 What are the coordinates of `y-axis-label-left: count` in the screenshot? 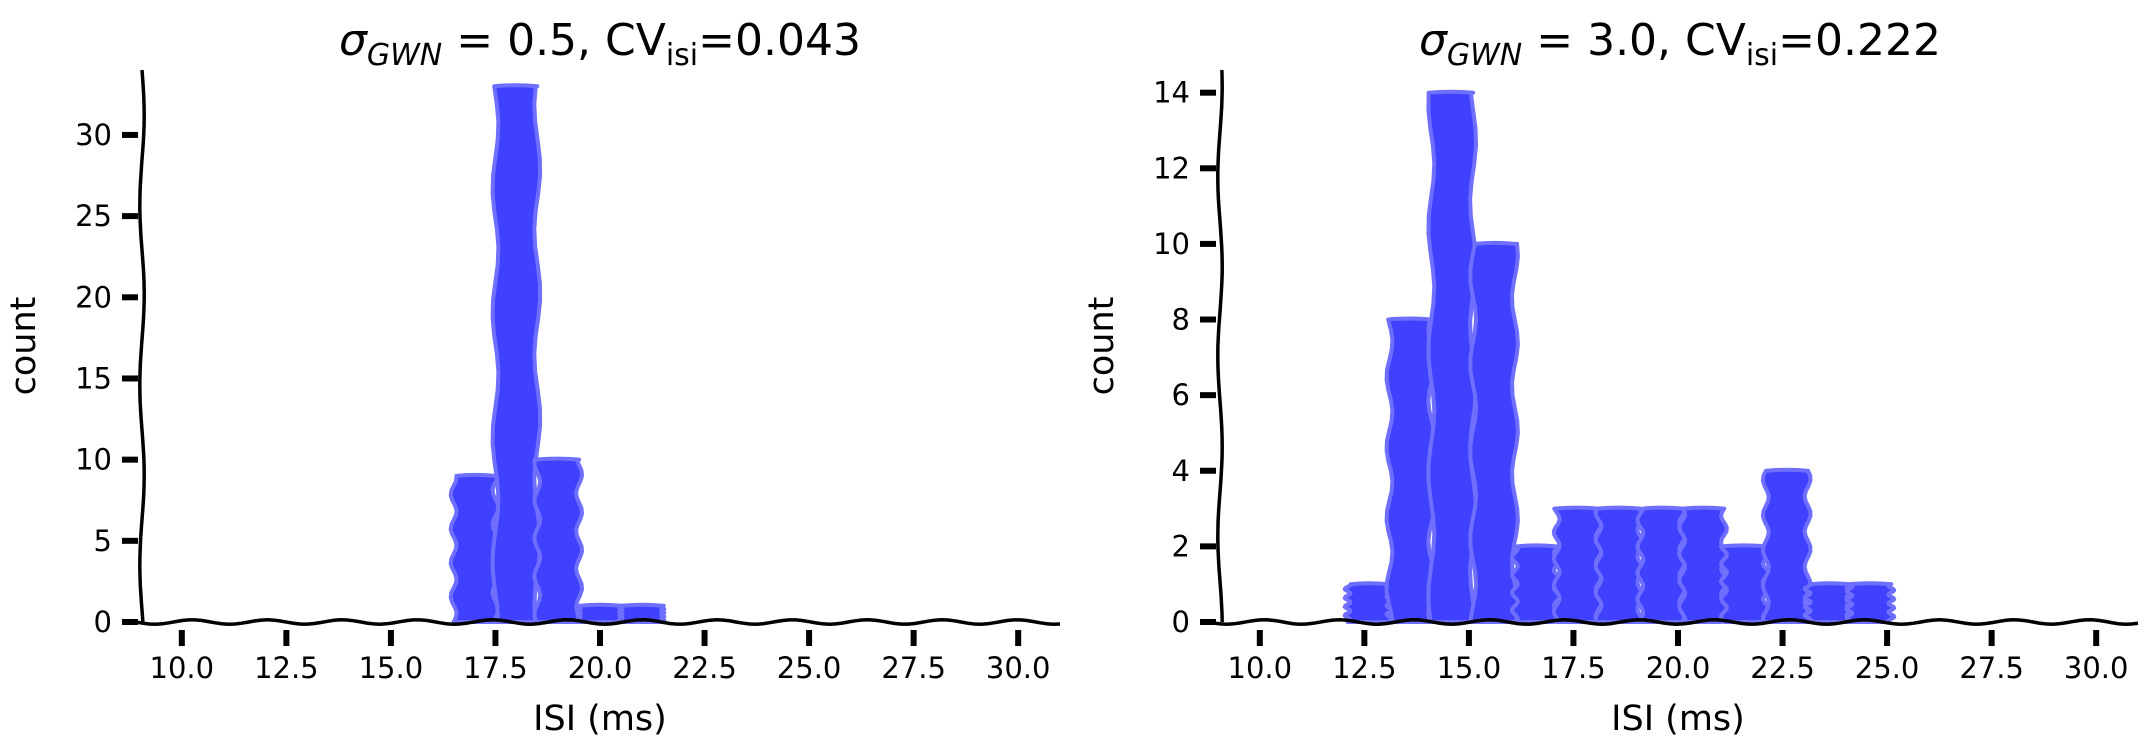 It's located at (24, 346).